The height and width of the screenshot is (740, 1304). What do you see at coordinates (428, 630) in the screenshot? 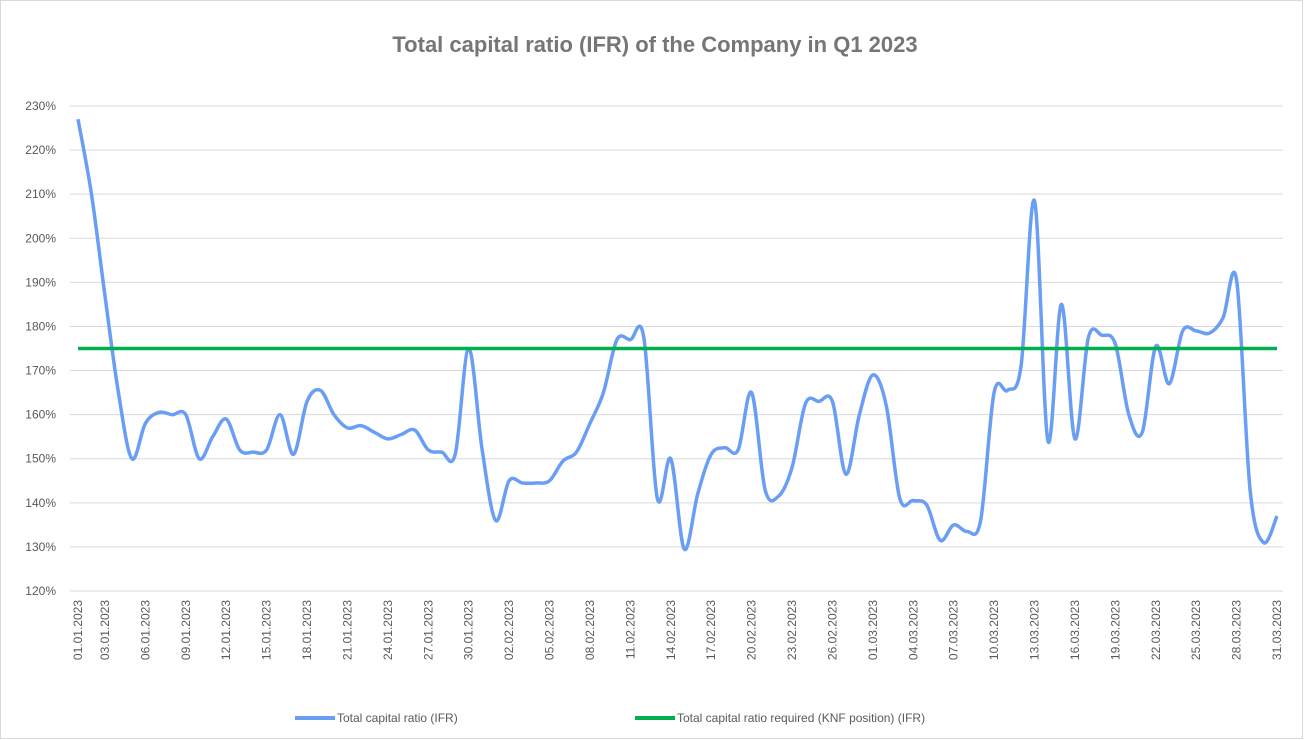
I see `x-tick-label: 27.01.2023` at bounding box center [428, 630].